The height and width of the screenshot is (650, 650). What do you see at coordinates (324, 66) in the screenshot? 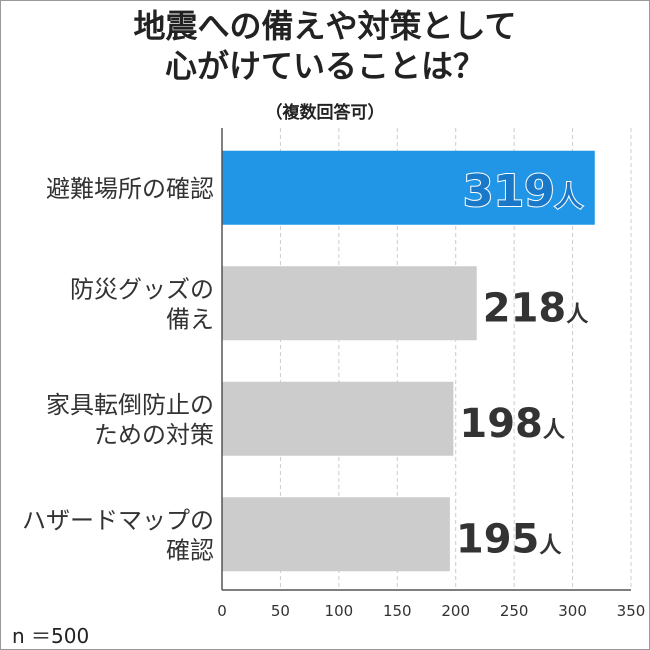
I see `chart-title-line-2: 心がけていることは？` at bounding box center [324, 66].